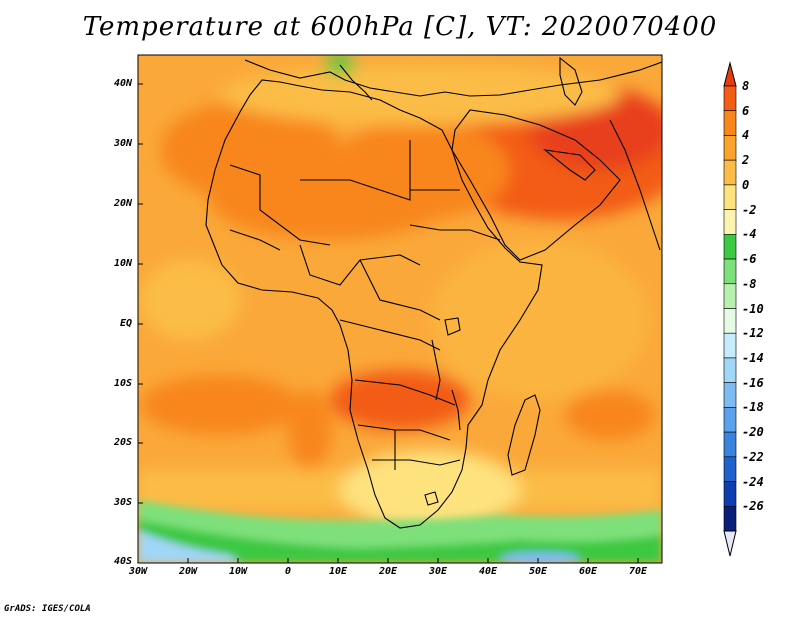  What do you see at coordinates (190, 300) in the screenshot?
I see `mild-zone-guinea` at bounding box center [190, 300].